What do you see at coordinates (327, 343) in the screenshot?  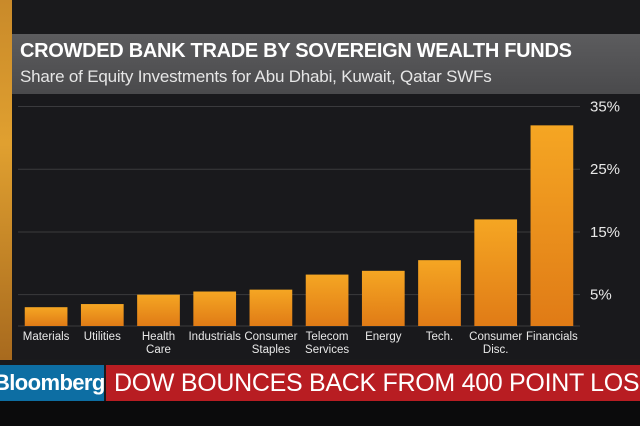 I see `x-tick-label: Telecom Services` at bounding box center [327, 343].